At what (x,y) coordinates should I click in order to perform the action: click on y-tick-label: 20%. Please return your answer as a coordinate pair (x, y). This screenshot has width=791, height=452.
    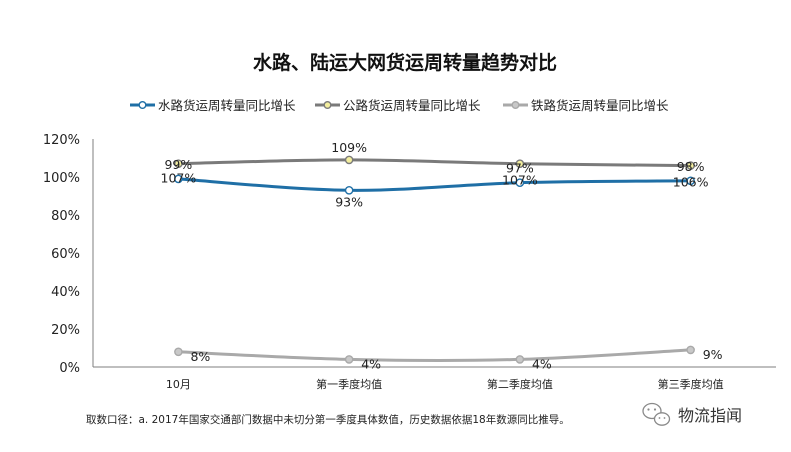
    Looking at the image, I should click on (65, 330).